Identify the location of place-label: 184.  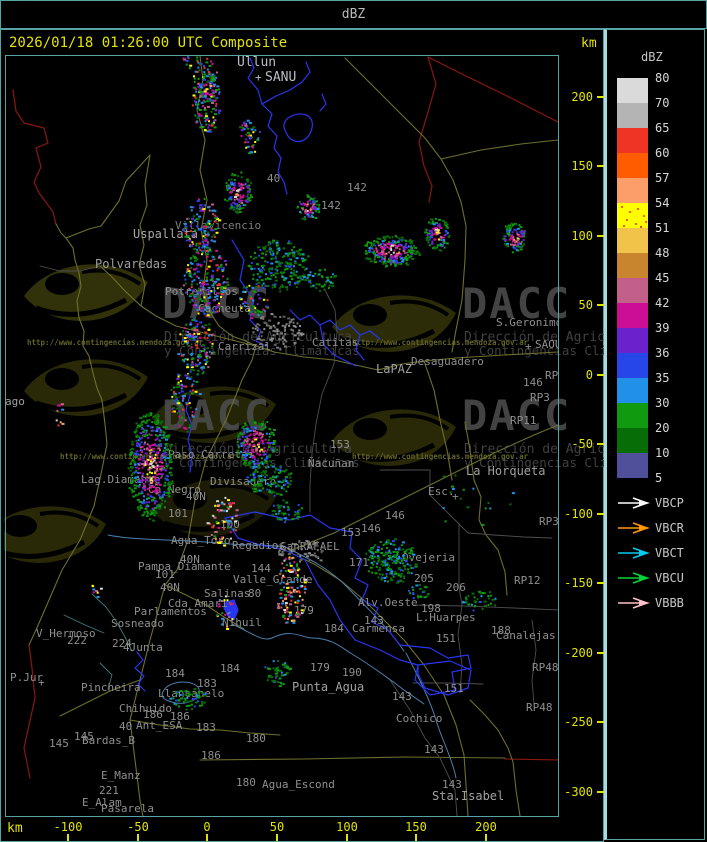
(230, 668).